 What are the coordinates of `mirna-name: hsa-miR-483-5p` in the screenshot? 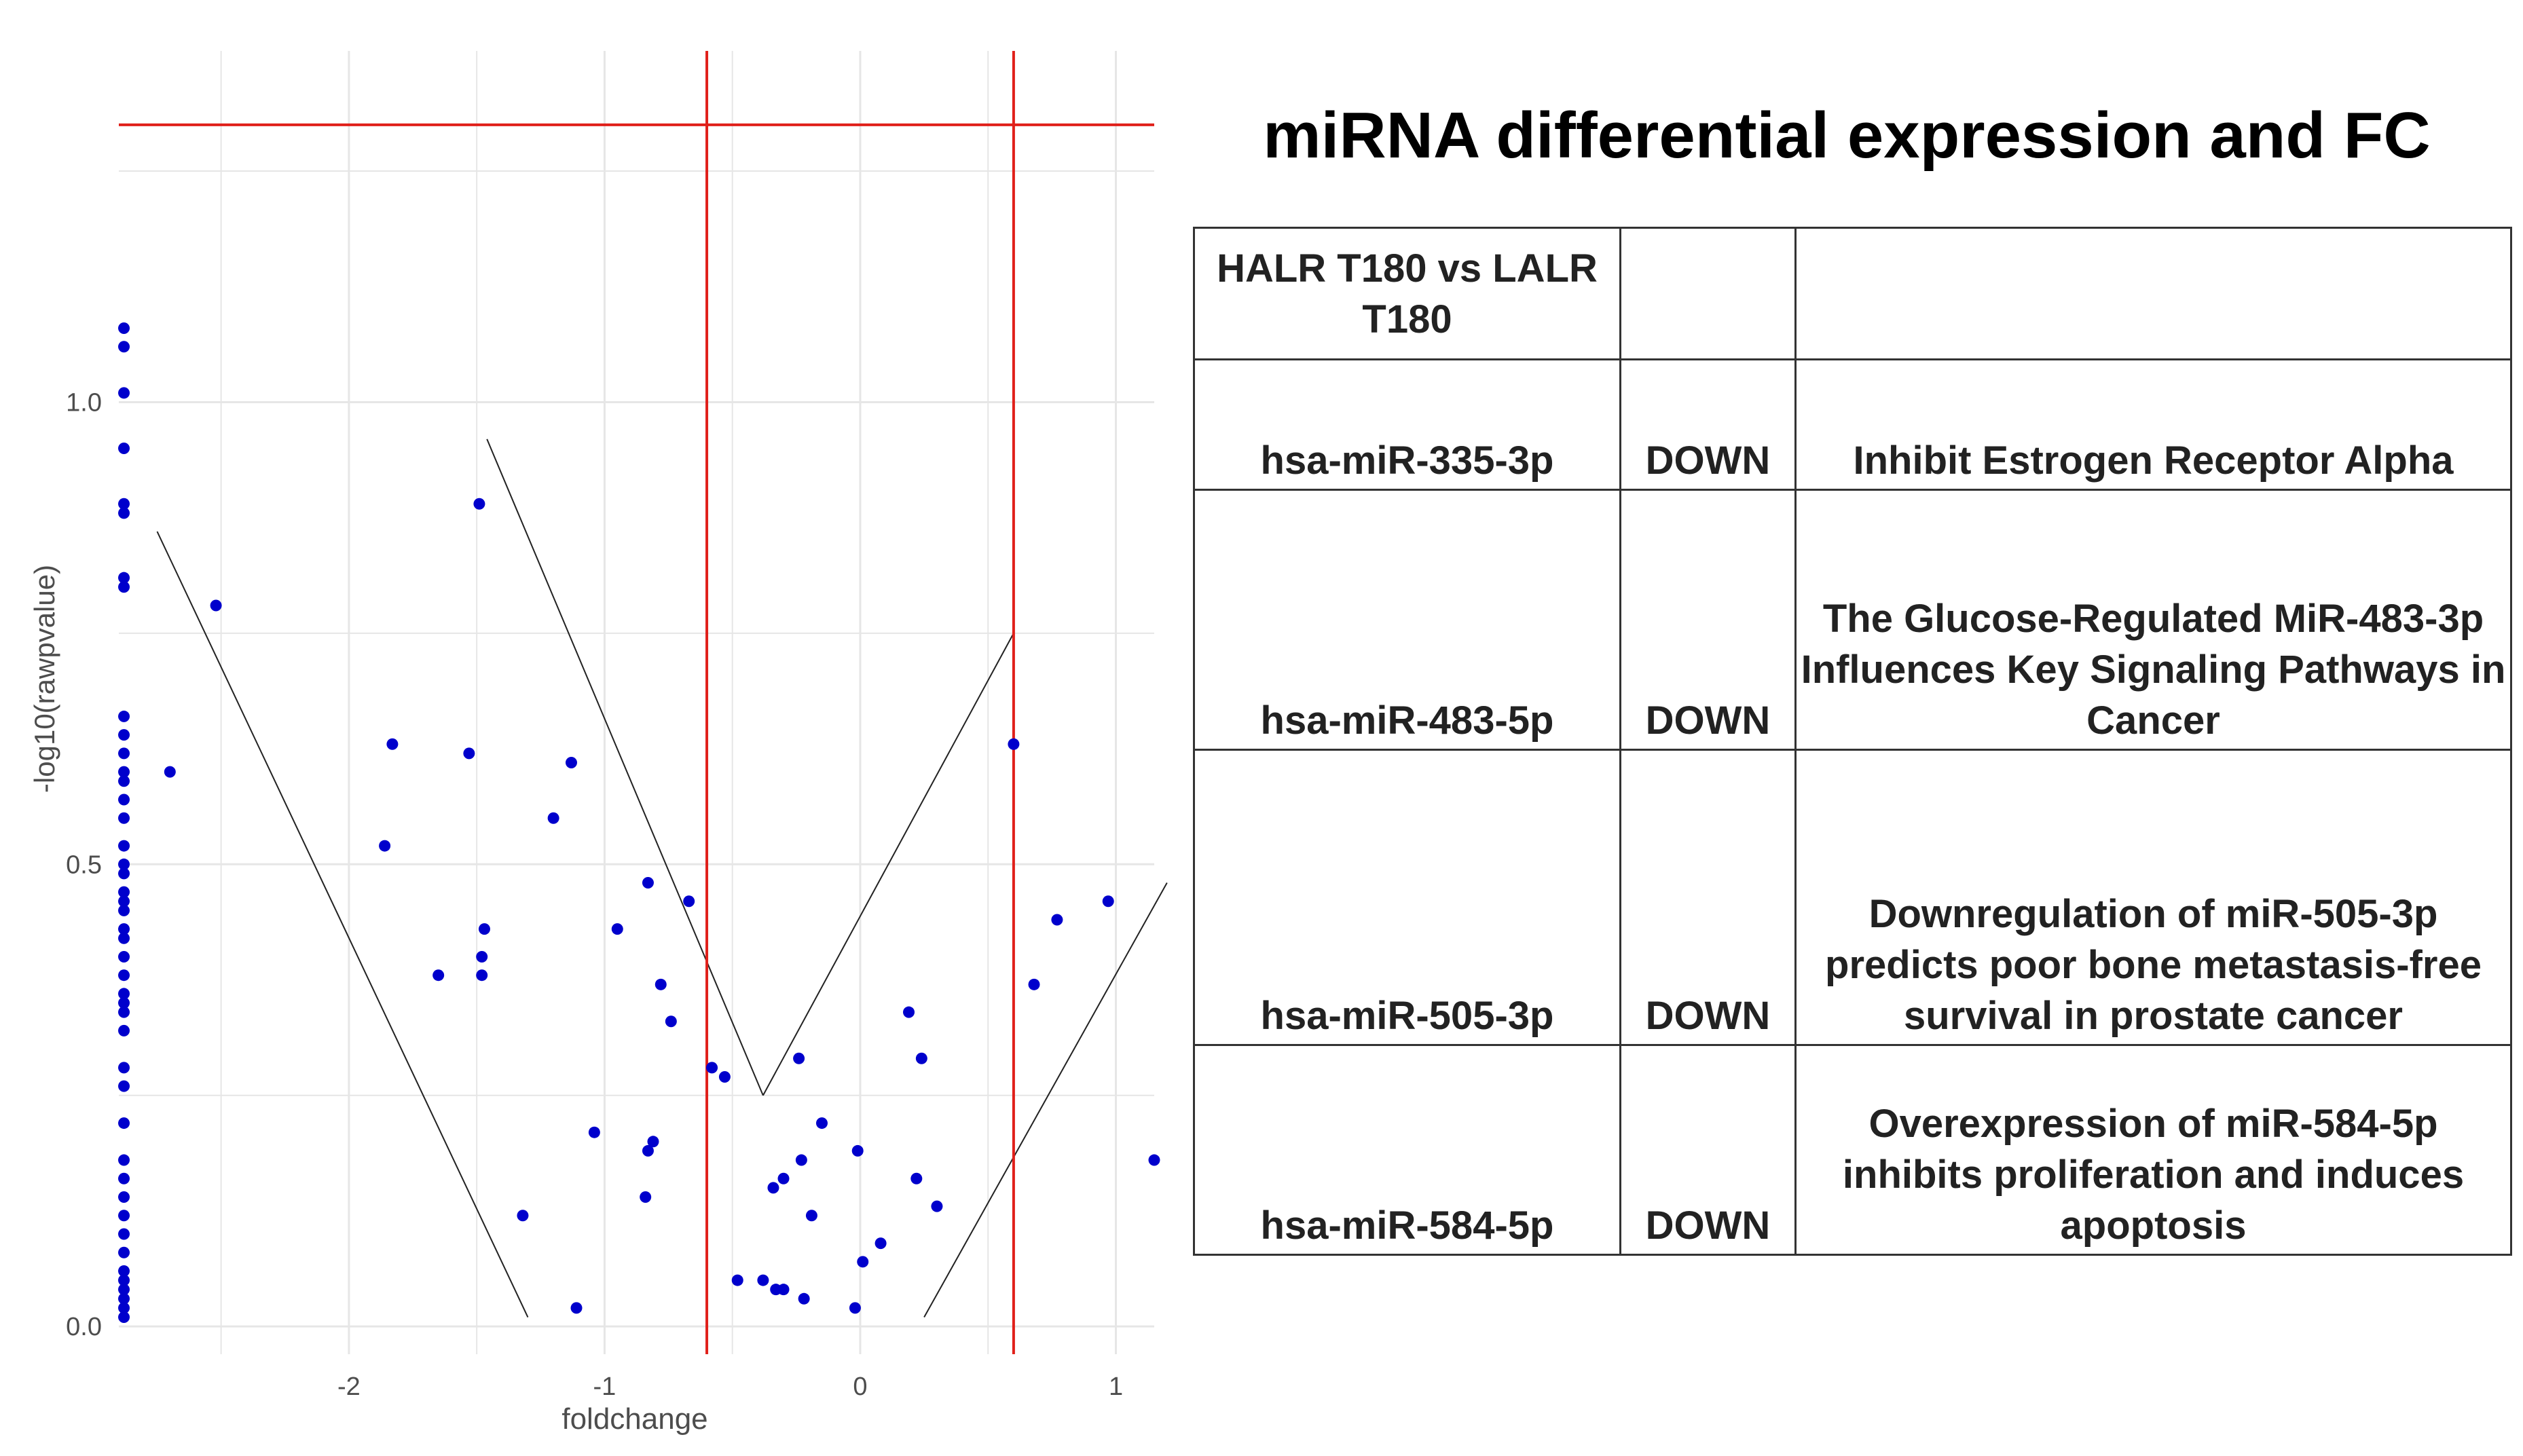 It's located at (1407, 620).